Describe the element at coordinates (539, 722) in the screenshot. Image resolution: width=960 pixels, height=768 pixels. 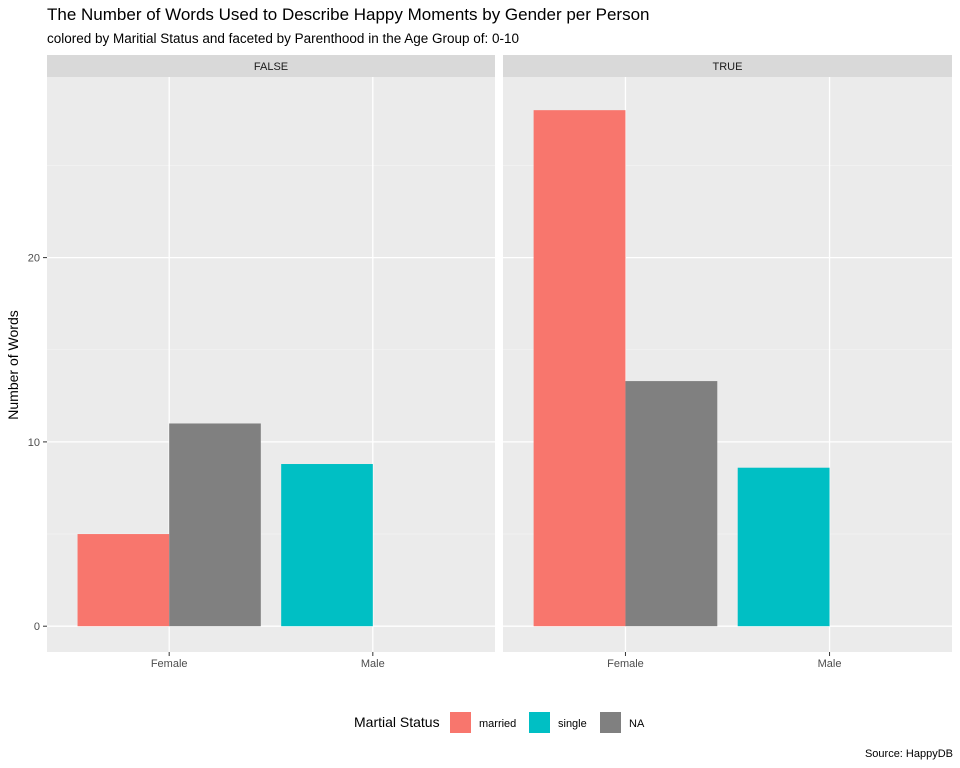
I see `legend-key-single` at that location.